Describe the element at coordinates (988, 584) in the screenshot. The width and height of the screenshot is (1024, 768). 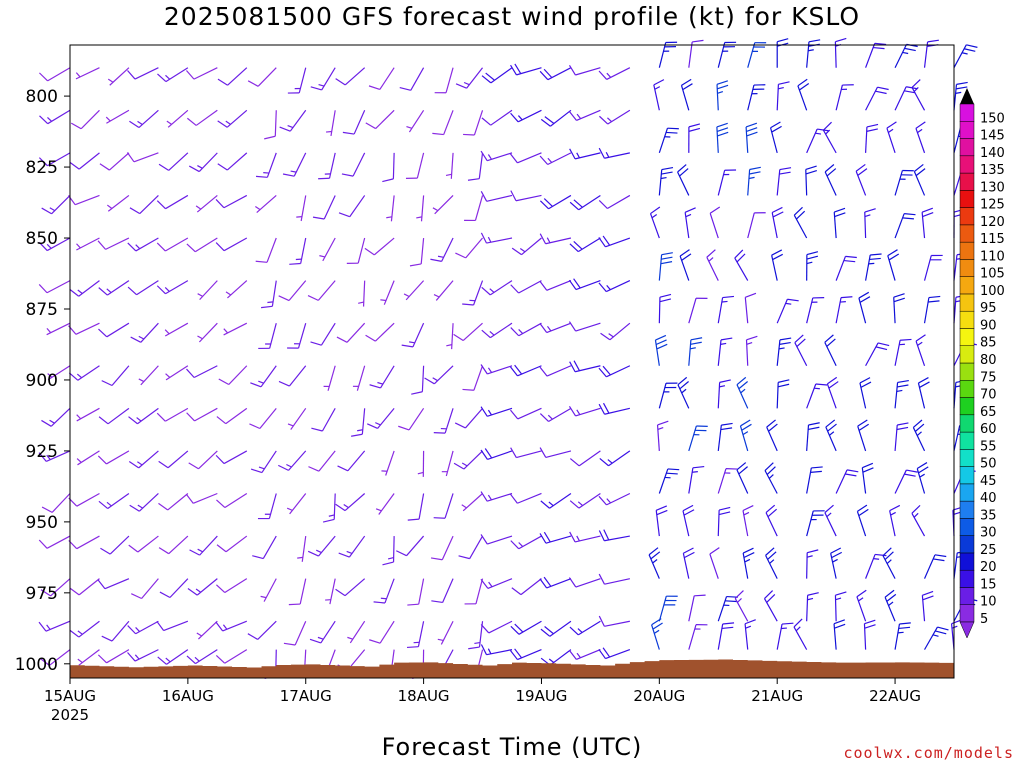
I see `colorbar-label: 15` at that location.